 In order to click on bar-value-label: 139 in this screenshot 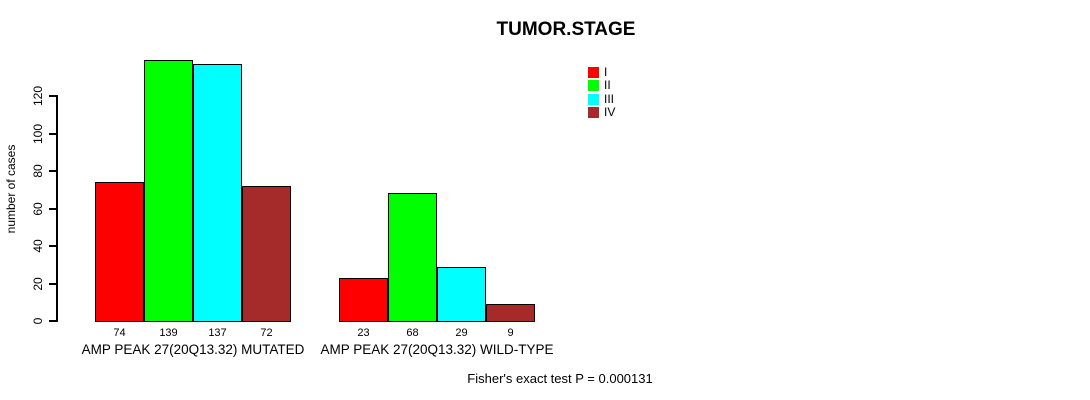, I will do `click(168, 333)`.